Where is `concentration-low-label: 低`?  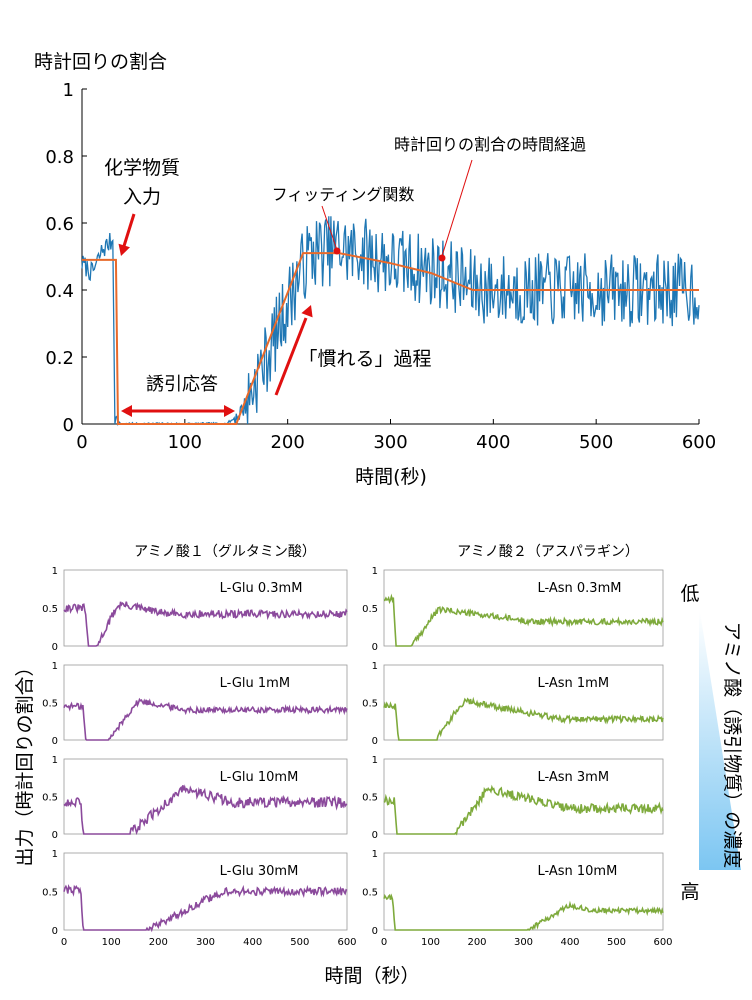 concentration-low-label: 低 is located at coordinates (689, 594).